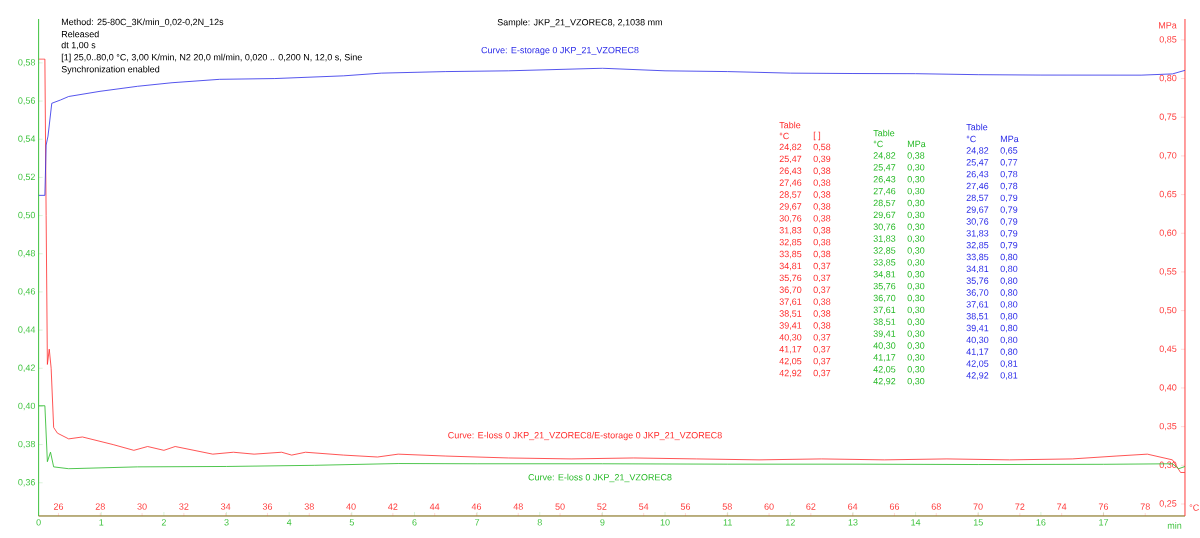 The height and width of the screenshot is (538, 1200). What do you see at coordinates (27, 444) in the screenshot?
I see `y-tick-label: 0,38` at bounding box center [27, 444].